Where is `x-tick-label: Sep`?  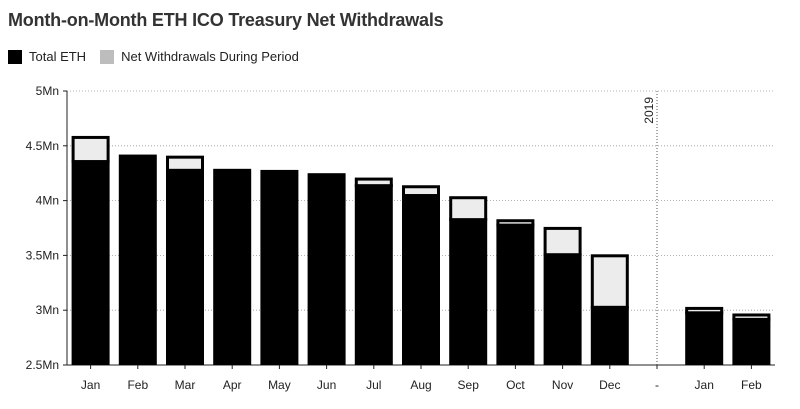 x-tick-label: Sep is located at coordinates (469, 385).